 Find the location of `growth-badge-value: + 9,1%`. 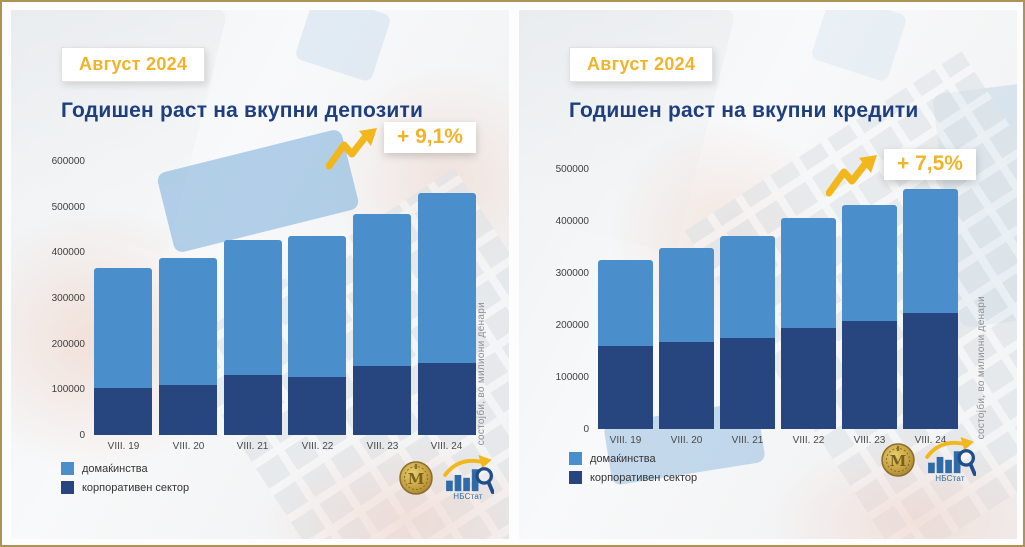

growth-badge-value: + 9,1% is located at coordinates (430, 136).